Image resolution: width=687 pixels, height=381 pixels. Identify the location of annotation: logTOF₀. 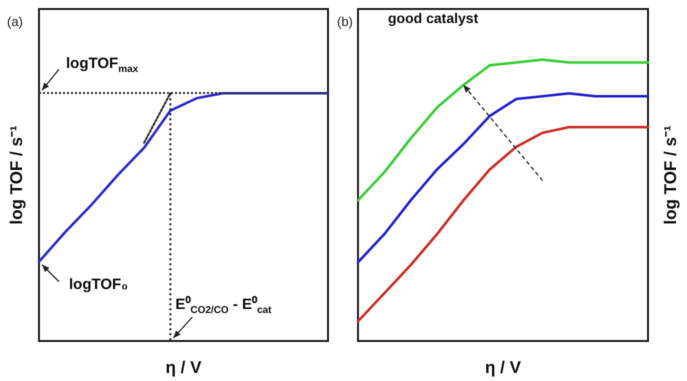
(98, 284).